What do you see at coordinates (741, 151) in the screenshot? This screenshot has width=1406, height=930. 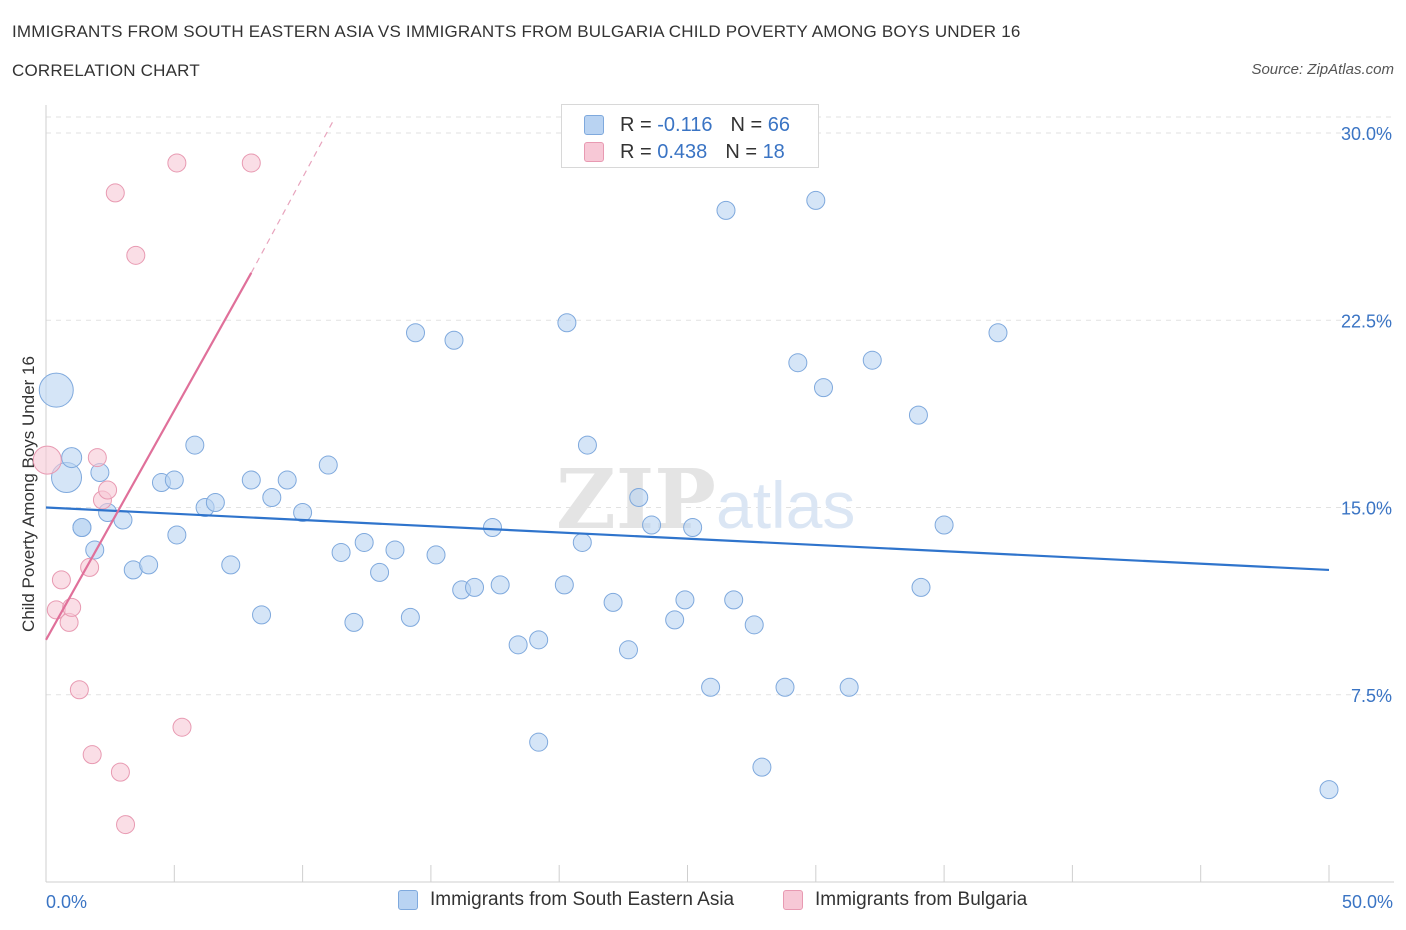 I see `legend-n-label-pink: N =` at bounding box center [741, 151].